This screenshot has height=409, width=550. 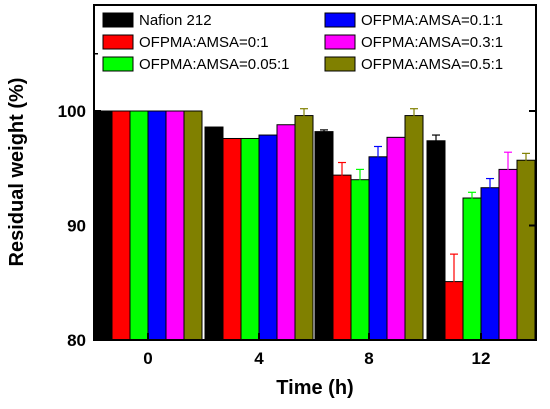 I want to click on bar-ofpma-amsa-0-1-1-4h, so click(x=268, y=237).